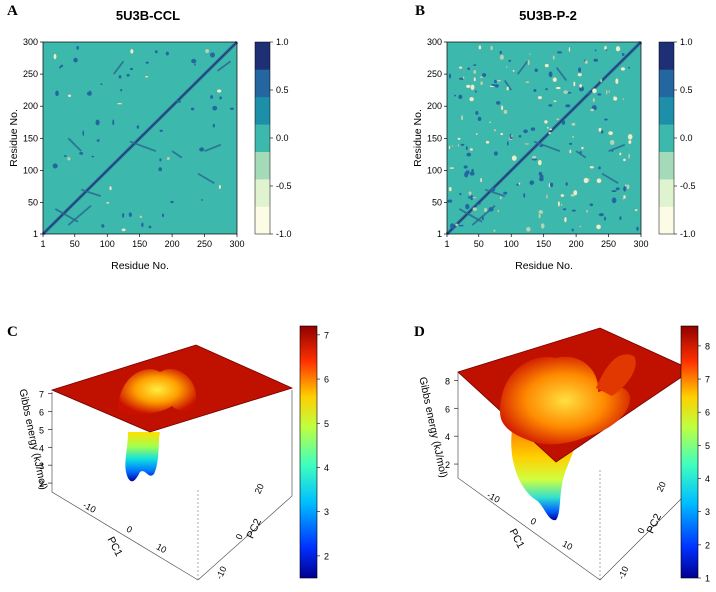  What do you see at coordinates (447, 465) in the screenshot?
I see `z-tick-label: 2` at bounding box center [447, 465].